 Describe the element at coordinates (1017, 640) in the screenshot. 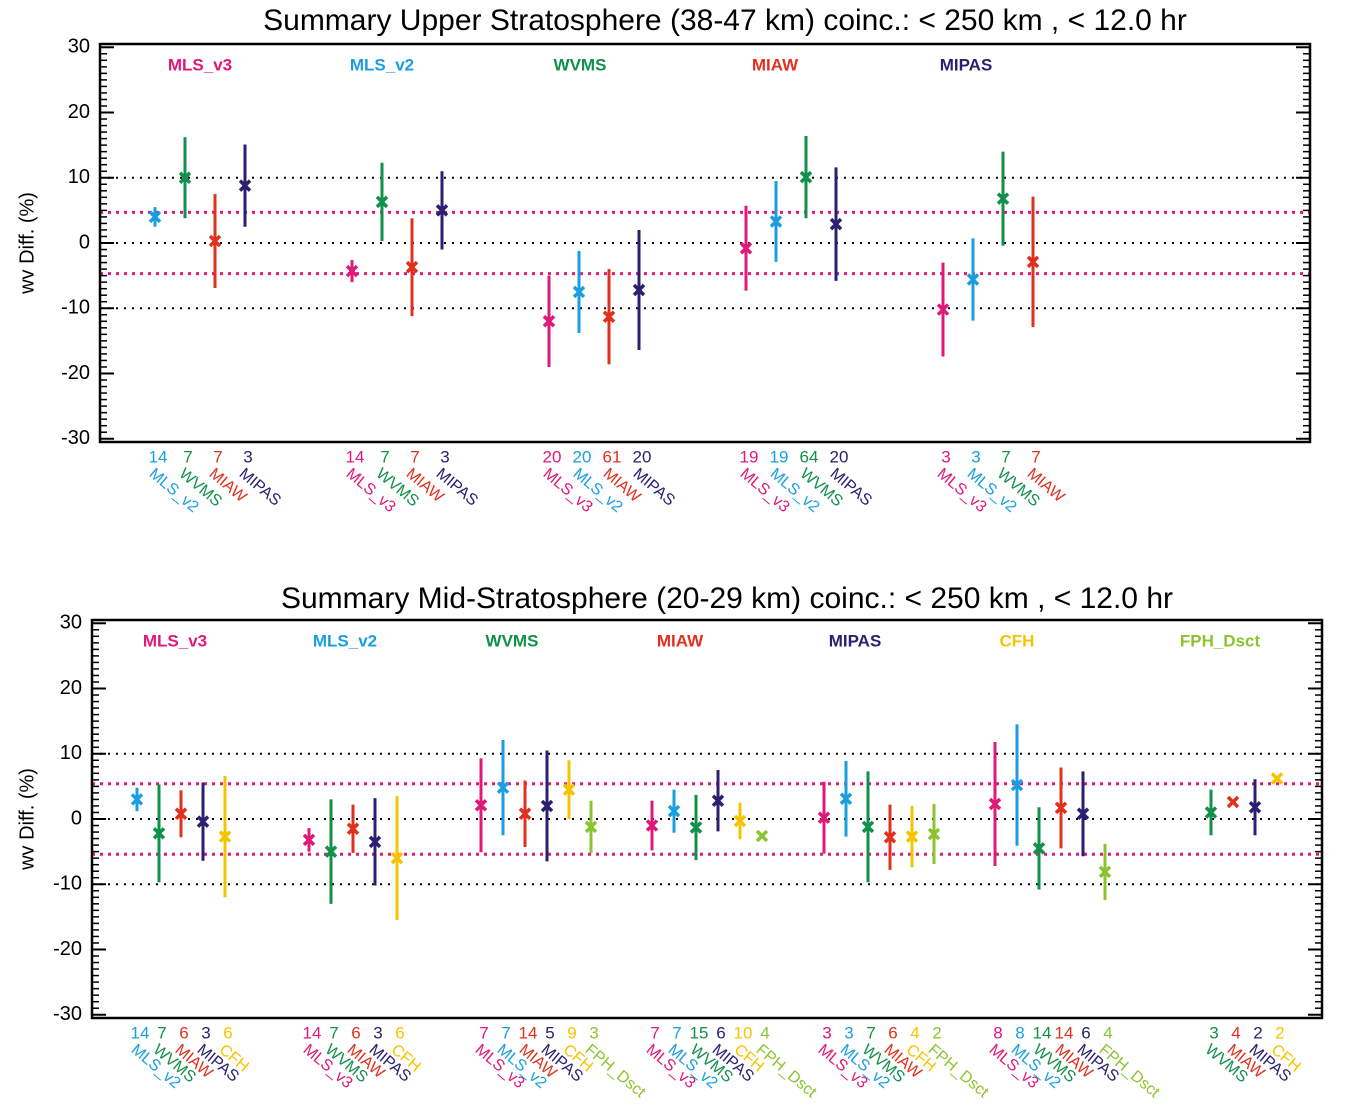

I see `group-label: CFH` at that location.